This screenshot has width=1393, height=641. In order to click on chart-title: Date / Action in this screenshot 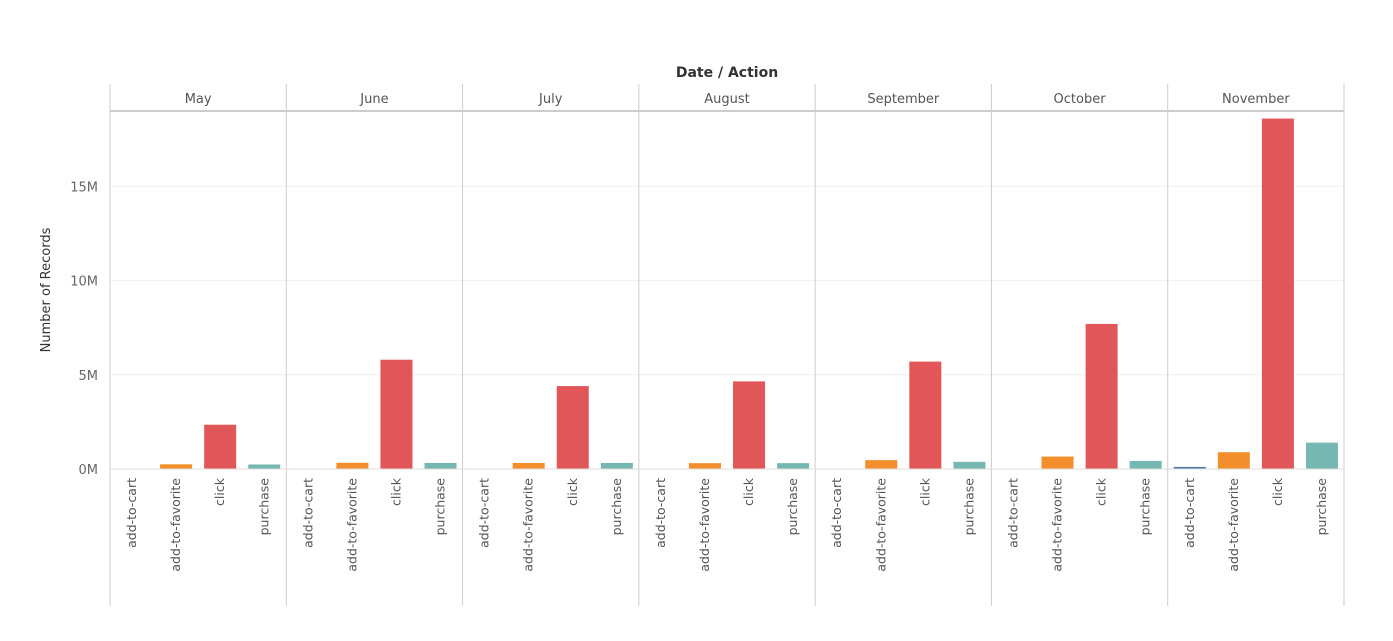, I will do `click(727, 73)`.